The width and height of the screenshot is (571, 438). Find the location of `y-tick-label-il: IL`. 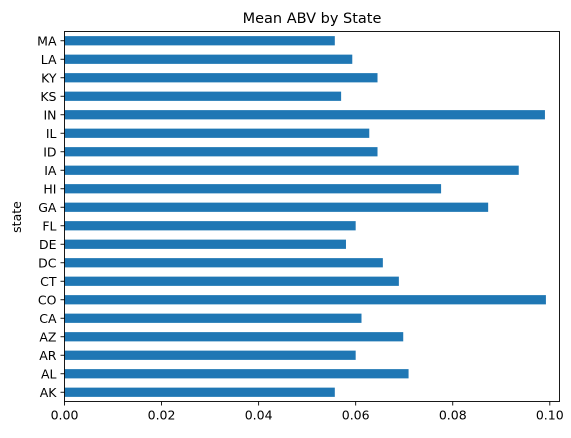

y-tick-label-il: IL is located at coordinates (51, 133).